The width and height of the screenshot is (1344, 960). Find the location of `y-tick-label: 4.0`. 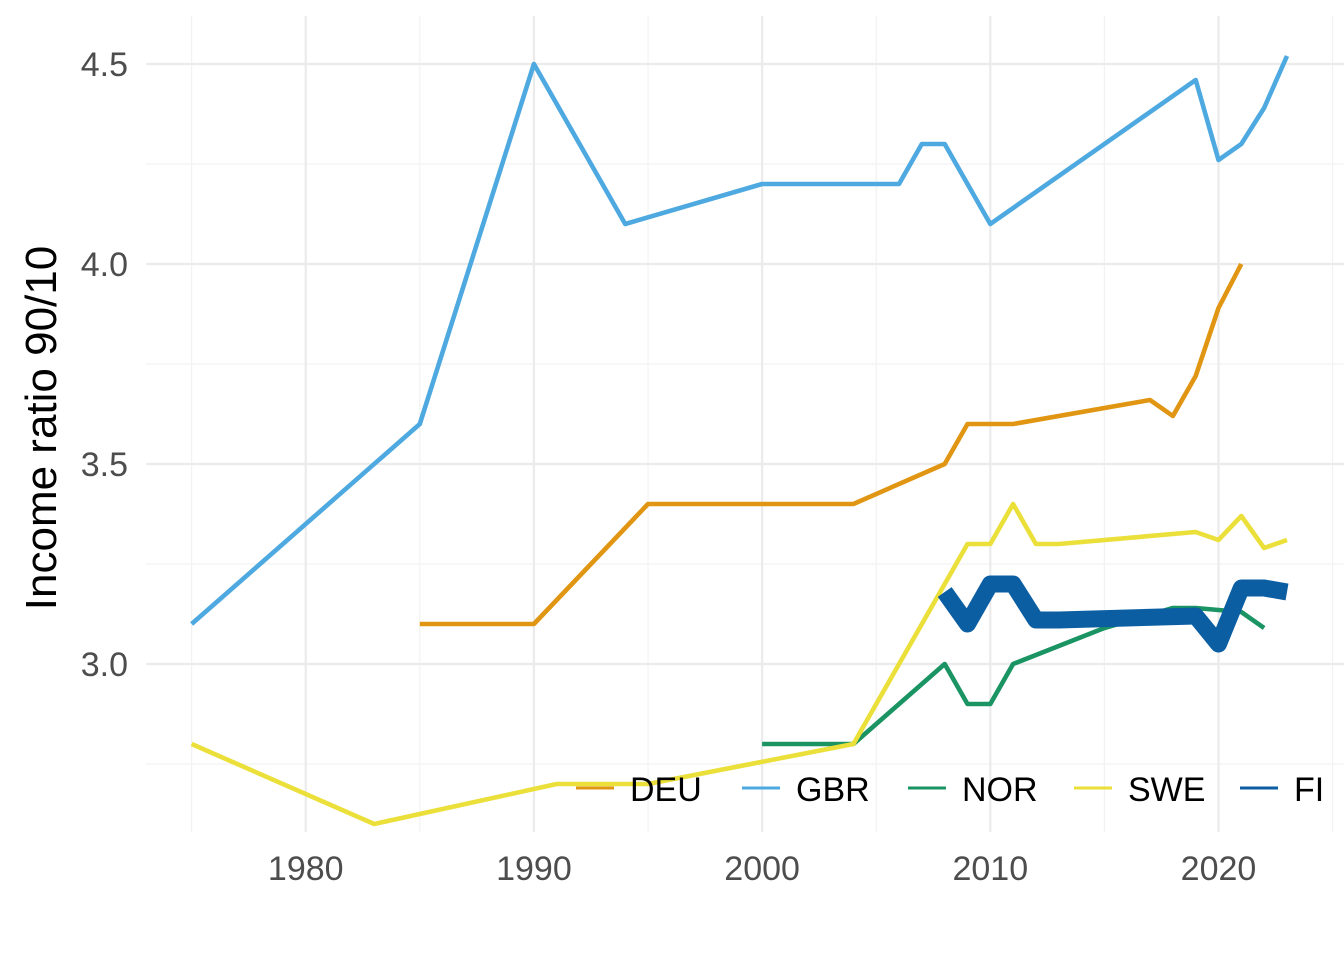

y-tick-label: 4.0 is located at coordinates (104, 265).